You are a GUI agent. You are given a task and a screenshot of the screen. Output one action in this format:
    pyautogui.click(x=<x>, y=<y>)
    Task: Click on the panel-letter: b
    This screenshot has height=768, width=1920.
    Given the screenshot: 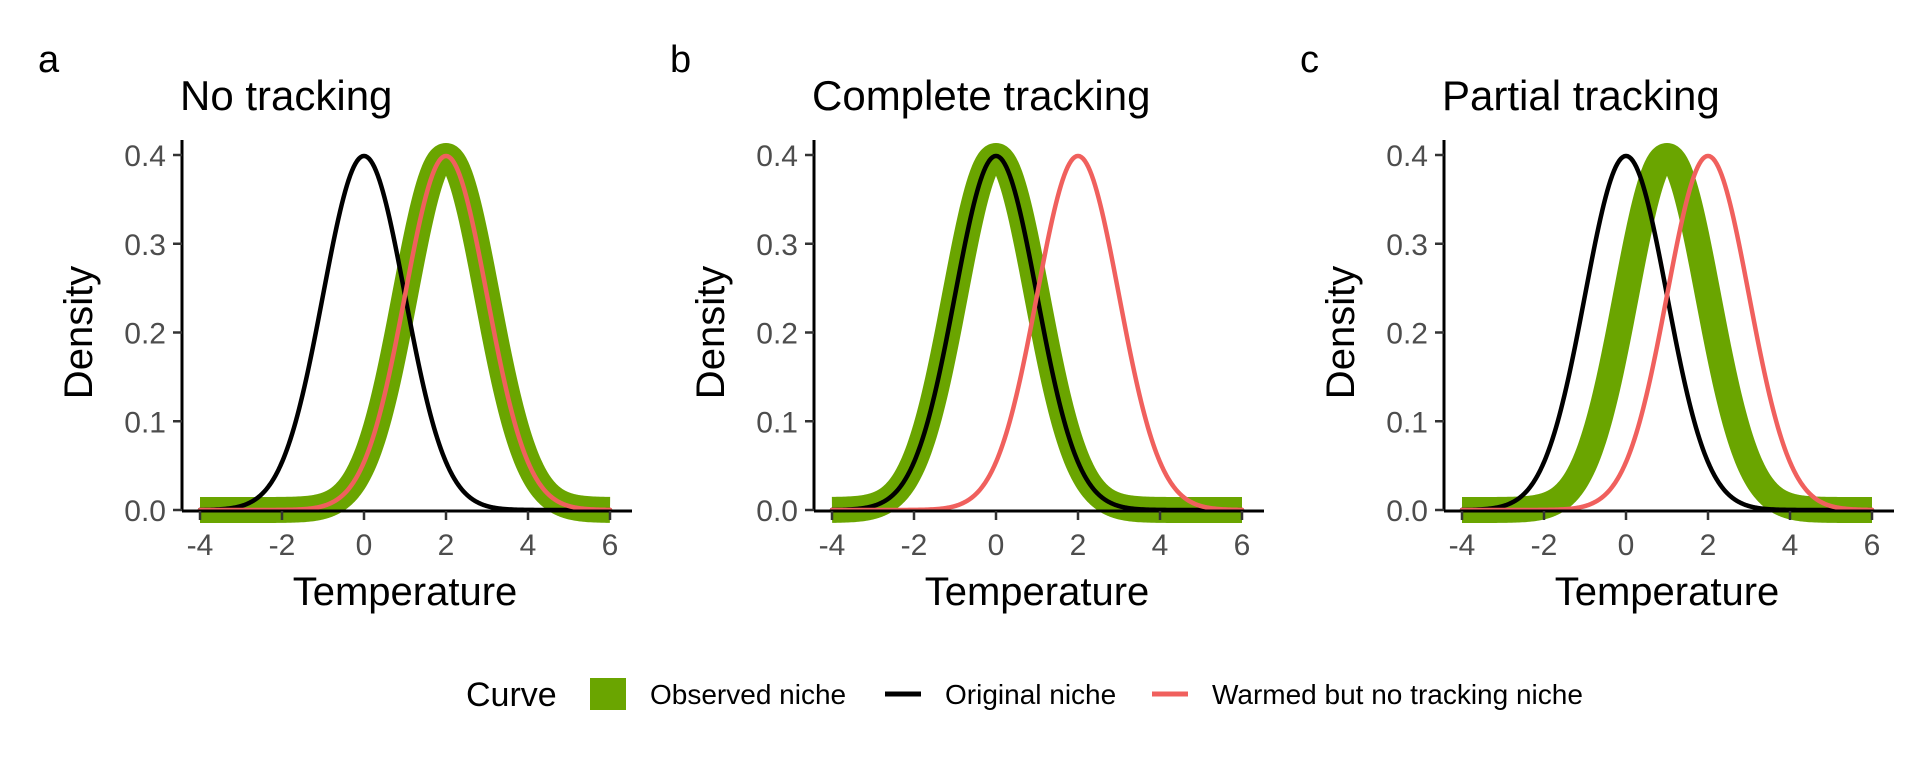 What is the action you would take?
    pyautogui.click(x=680, y=60)
    